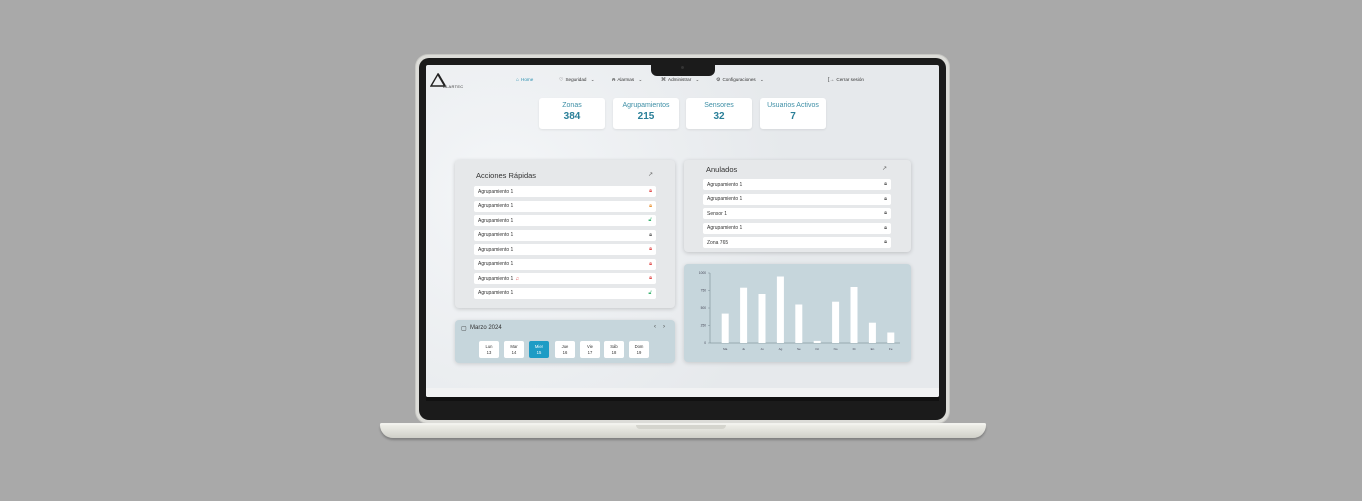  Describe the element at coordinates (664, 327) in the screenshot. I see `next-week-button: ›` at that location.